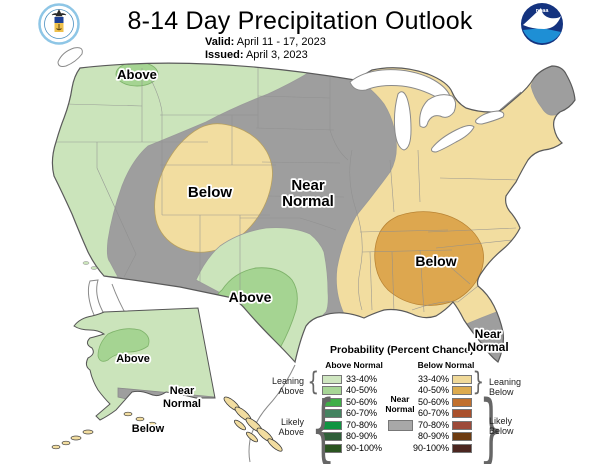 The height and width of the screenshot is (464, 600). Describe the element at coordinates (287, 386) in the screenshot. I see `label-leaning-above: Leaning Above` at that location.